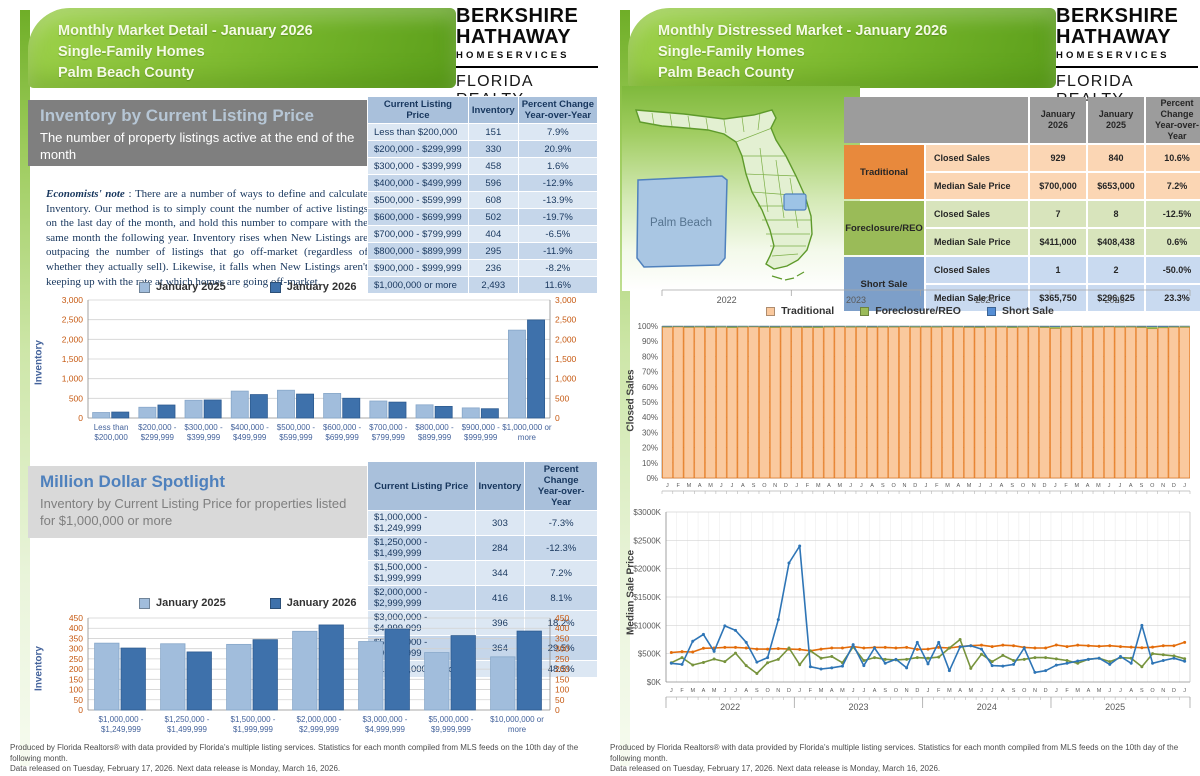 The image size is (1200, 776). Describe the element at coordinates (926, 297) in the screenshot. I see `stacked-chart-year-axis: 2022 2023 2024 2025` at that location.